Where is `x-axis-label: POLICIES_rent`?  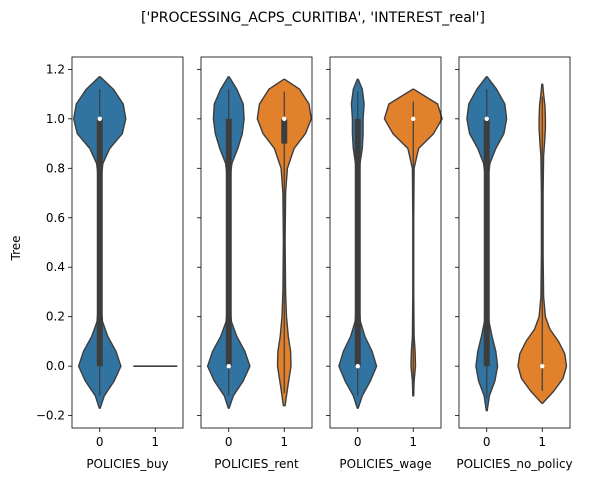 x-axis-label: POLICIES_rent is located at coordinates (256, 464).